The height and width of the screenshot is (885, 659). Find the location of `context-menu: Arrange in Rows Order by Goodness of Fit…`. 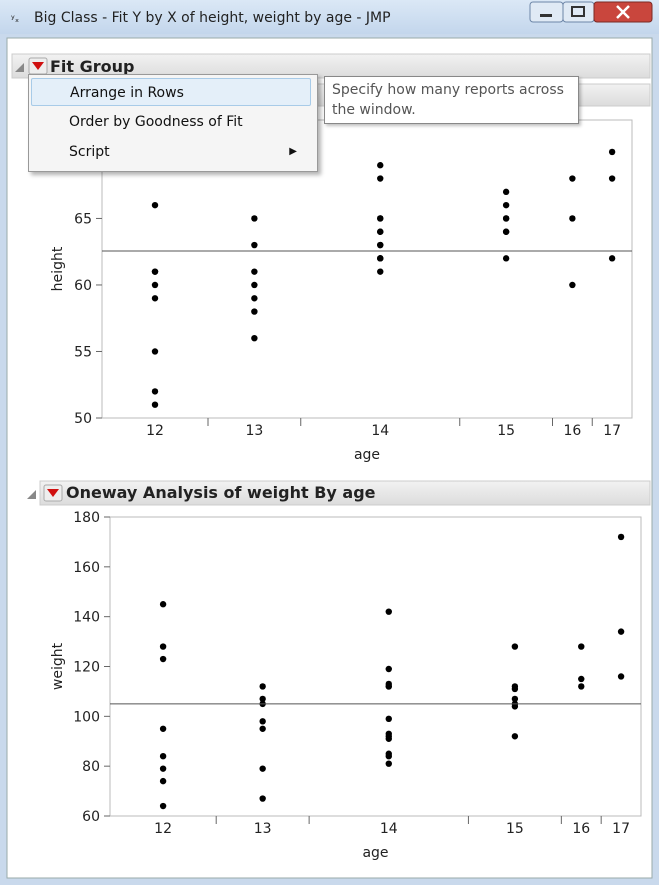

context-menu: Arrange in Rows Order by Goodness of Fit… is located at coordinates (173, 123).